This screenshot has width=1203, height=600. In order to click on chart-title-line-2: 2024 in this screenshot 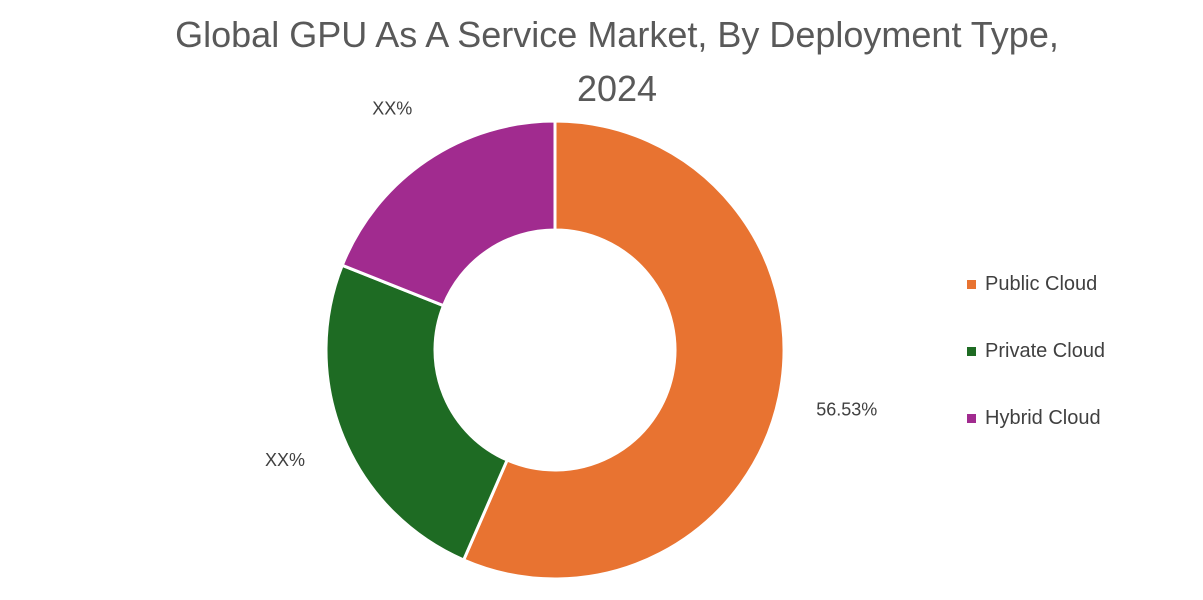, I will do `click(617, 88)`.